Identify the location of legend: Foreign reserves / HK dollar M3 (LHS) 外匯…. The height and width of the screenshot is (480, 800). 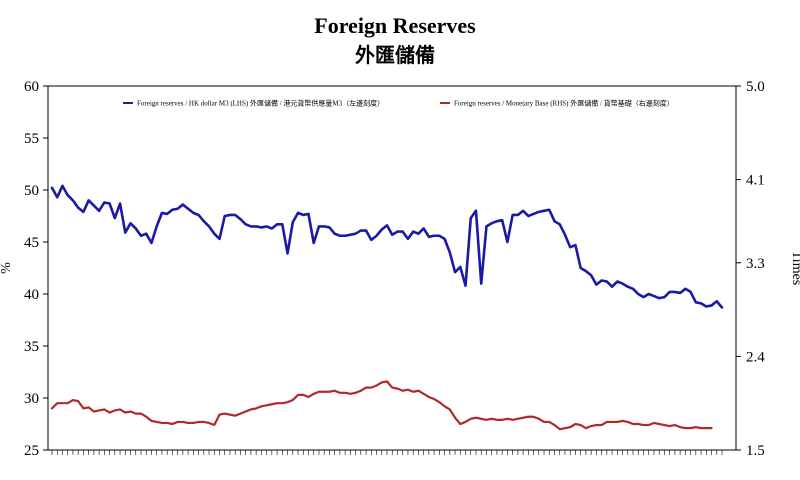
(398, 103).